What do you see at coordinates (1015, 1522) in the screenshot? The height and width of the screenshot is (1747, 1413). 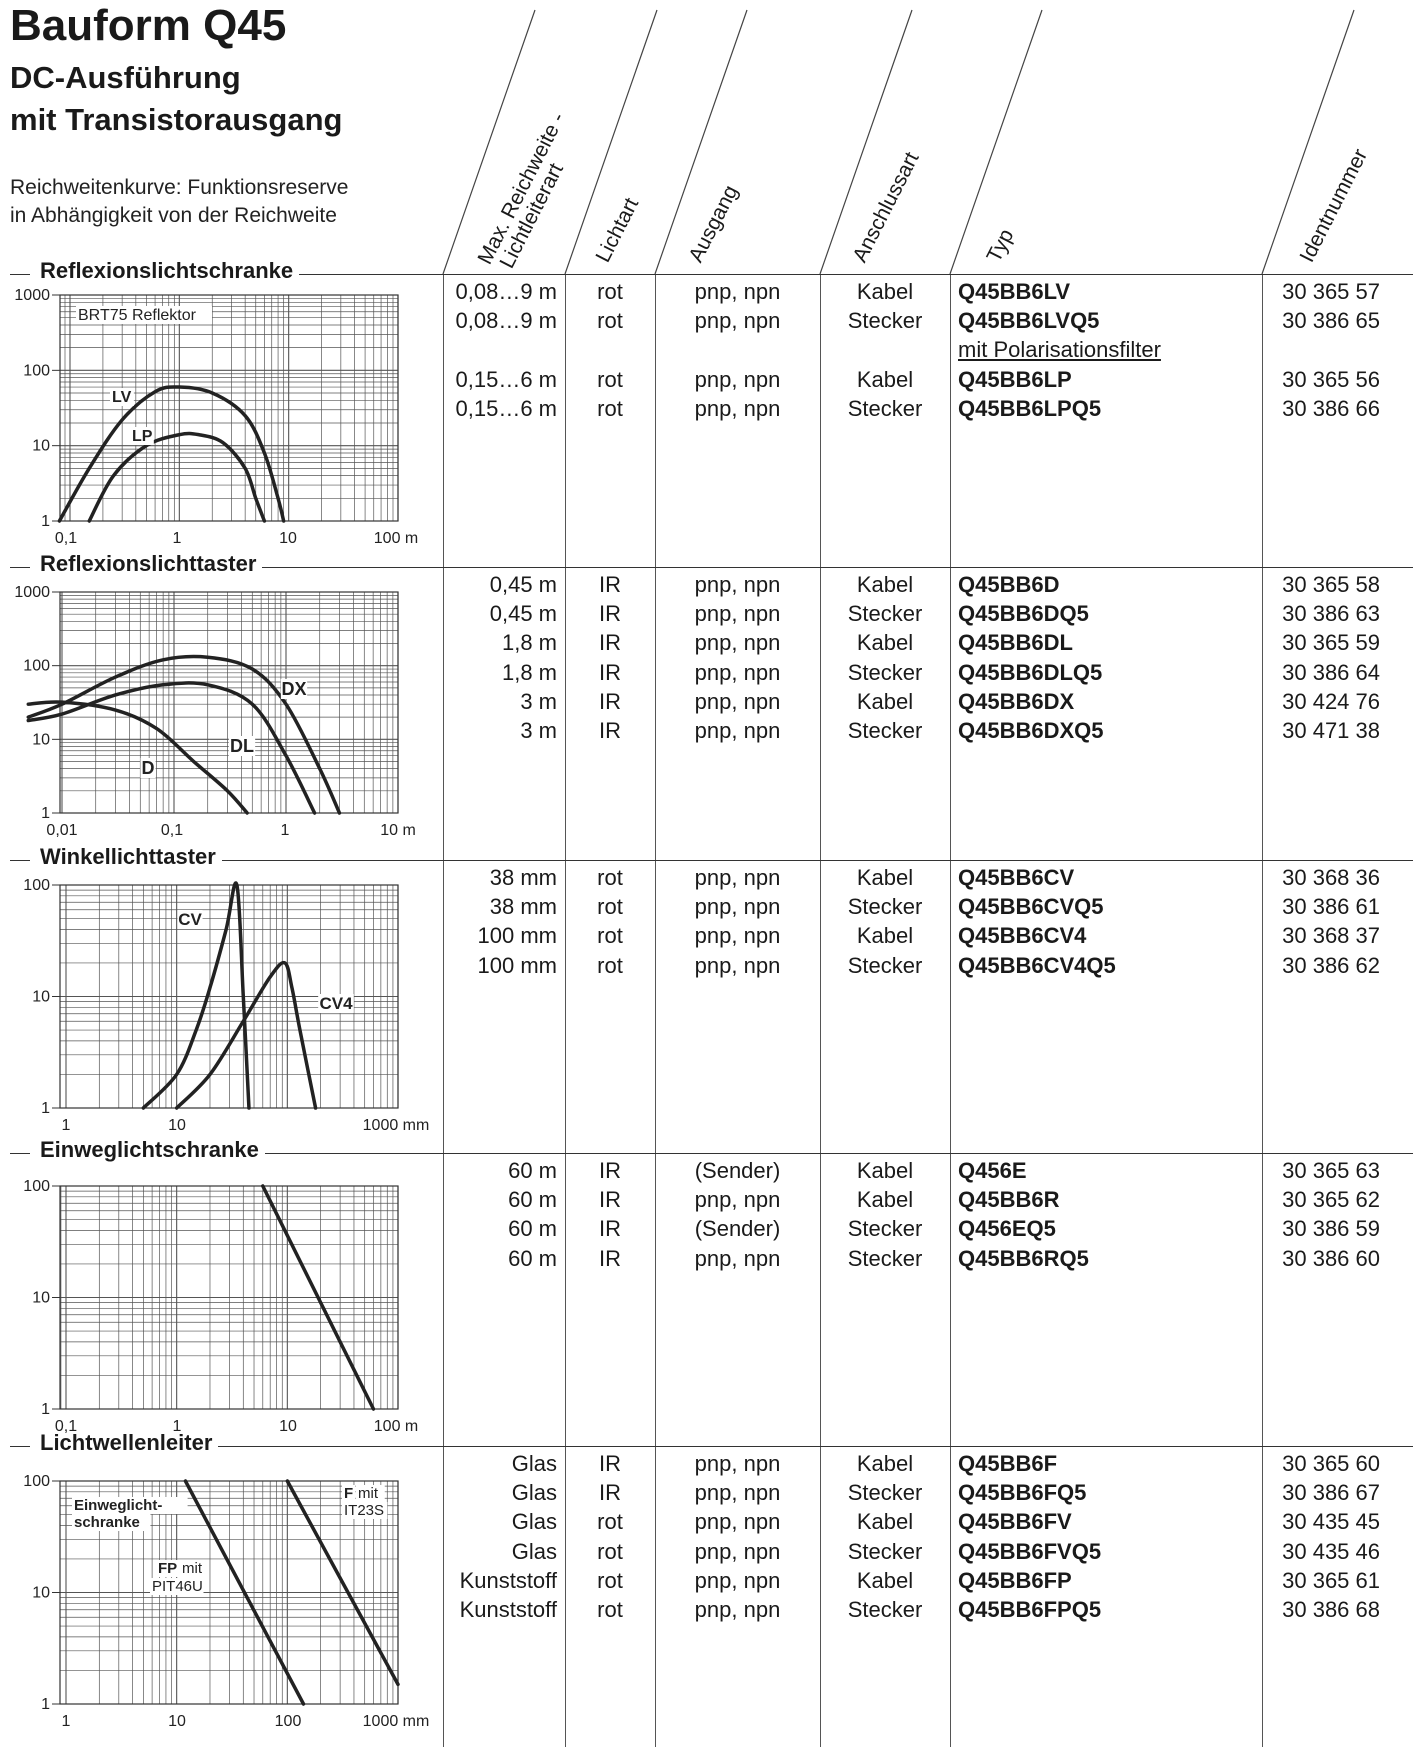 I see `typ-cell: Q45BB6FV` at bounding box center [1015, 1522].